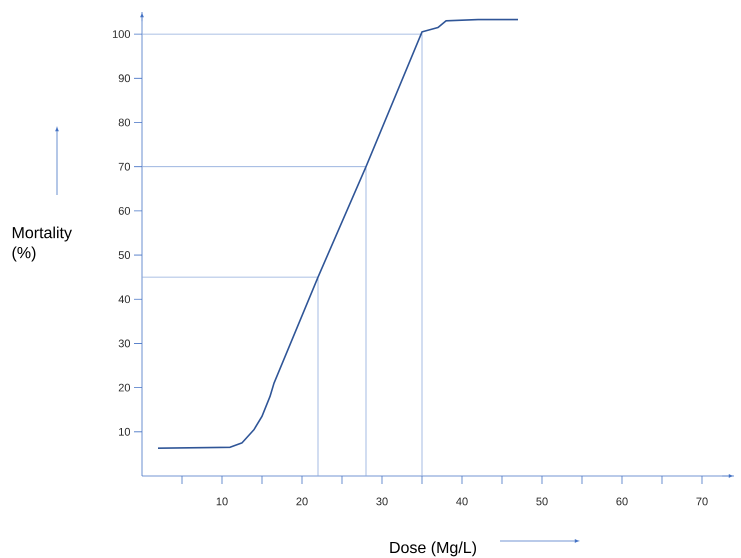  What do you see at coordinates (382, 502) in the screenshot?
I see `x-tick-label: 30` at bounding box center [382, 502].